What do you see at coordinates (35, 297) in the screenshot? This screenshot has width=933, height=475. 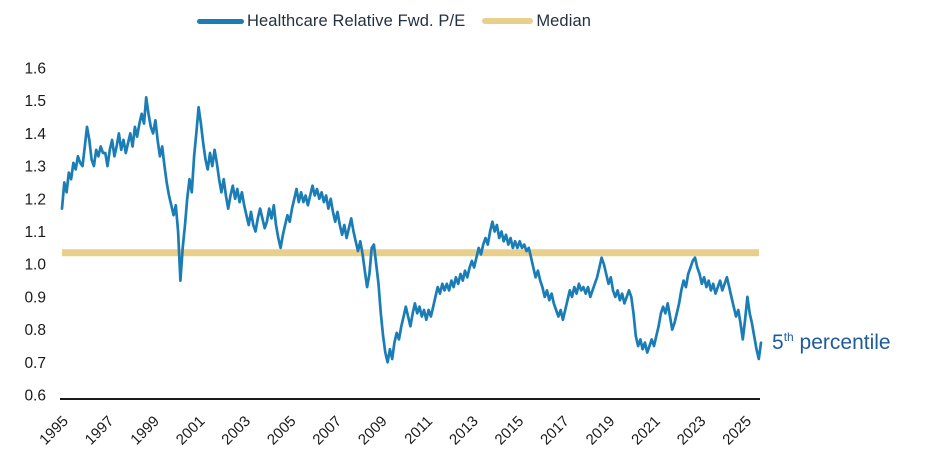 I see `y-axis-tick-label: 0.9` at bounding box center [35, 297].